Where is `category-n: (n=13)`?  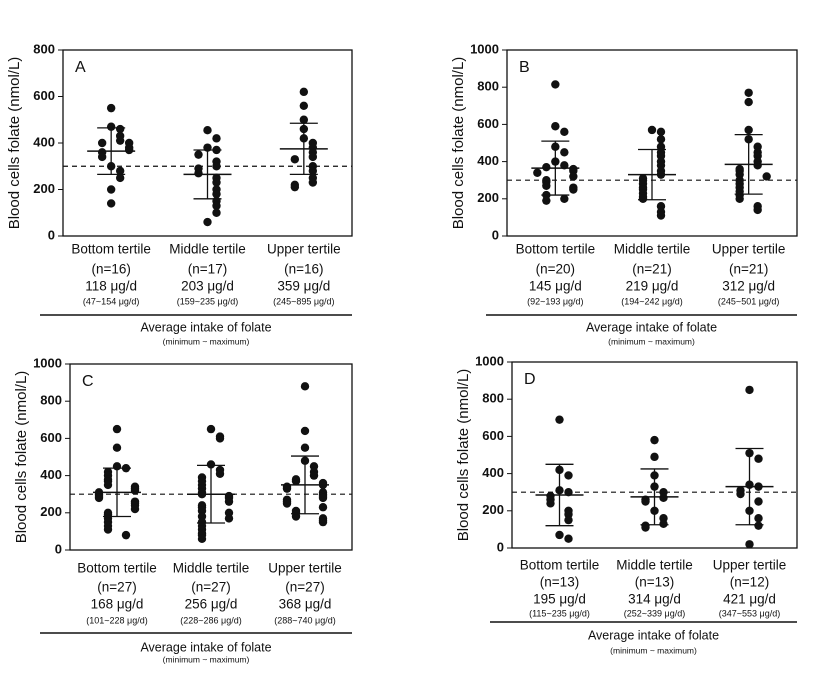 category-n: (n=13) is located at coordinates (559, 582).